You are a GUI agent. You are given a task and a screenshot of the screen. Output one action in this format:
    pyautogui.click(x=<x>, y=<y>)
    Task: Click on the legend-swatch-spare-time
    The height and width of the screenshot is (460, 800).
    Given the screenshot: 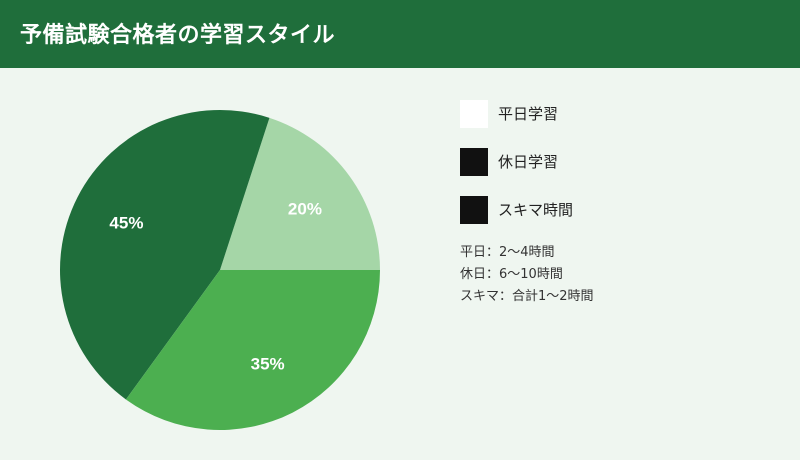 What is the action you would take?
    pyautogui.click(x=474, y=209)
    